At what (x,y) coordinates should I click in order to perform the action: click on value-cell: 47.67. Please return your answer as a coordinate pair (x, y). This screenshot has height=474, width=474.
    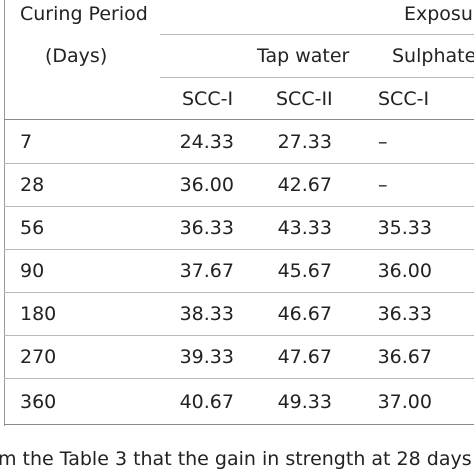
    Looking at the image, I should click on (304, 357).